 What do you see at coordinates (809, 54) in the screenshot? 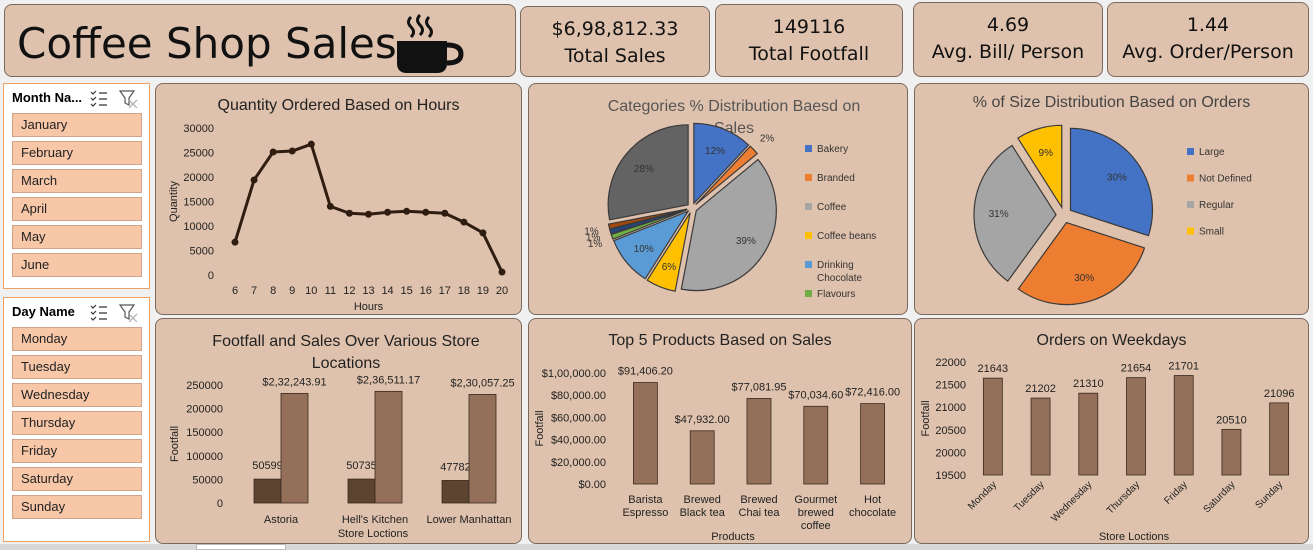
I see `kpi-label: Total Footfall` at bounding box center [809, 54].